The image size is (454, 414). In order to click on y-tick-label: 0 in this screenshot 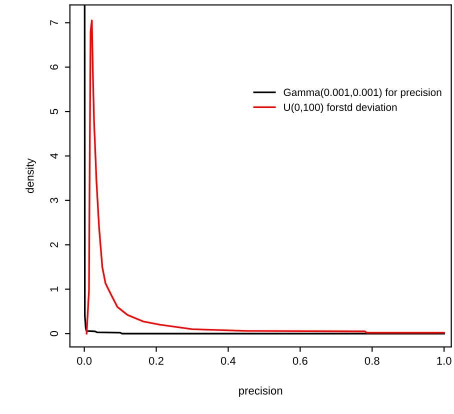, I will do `click(54, 333)`.